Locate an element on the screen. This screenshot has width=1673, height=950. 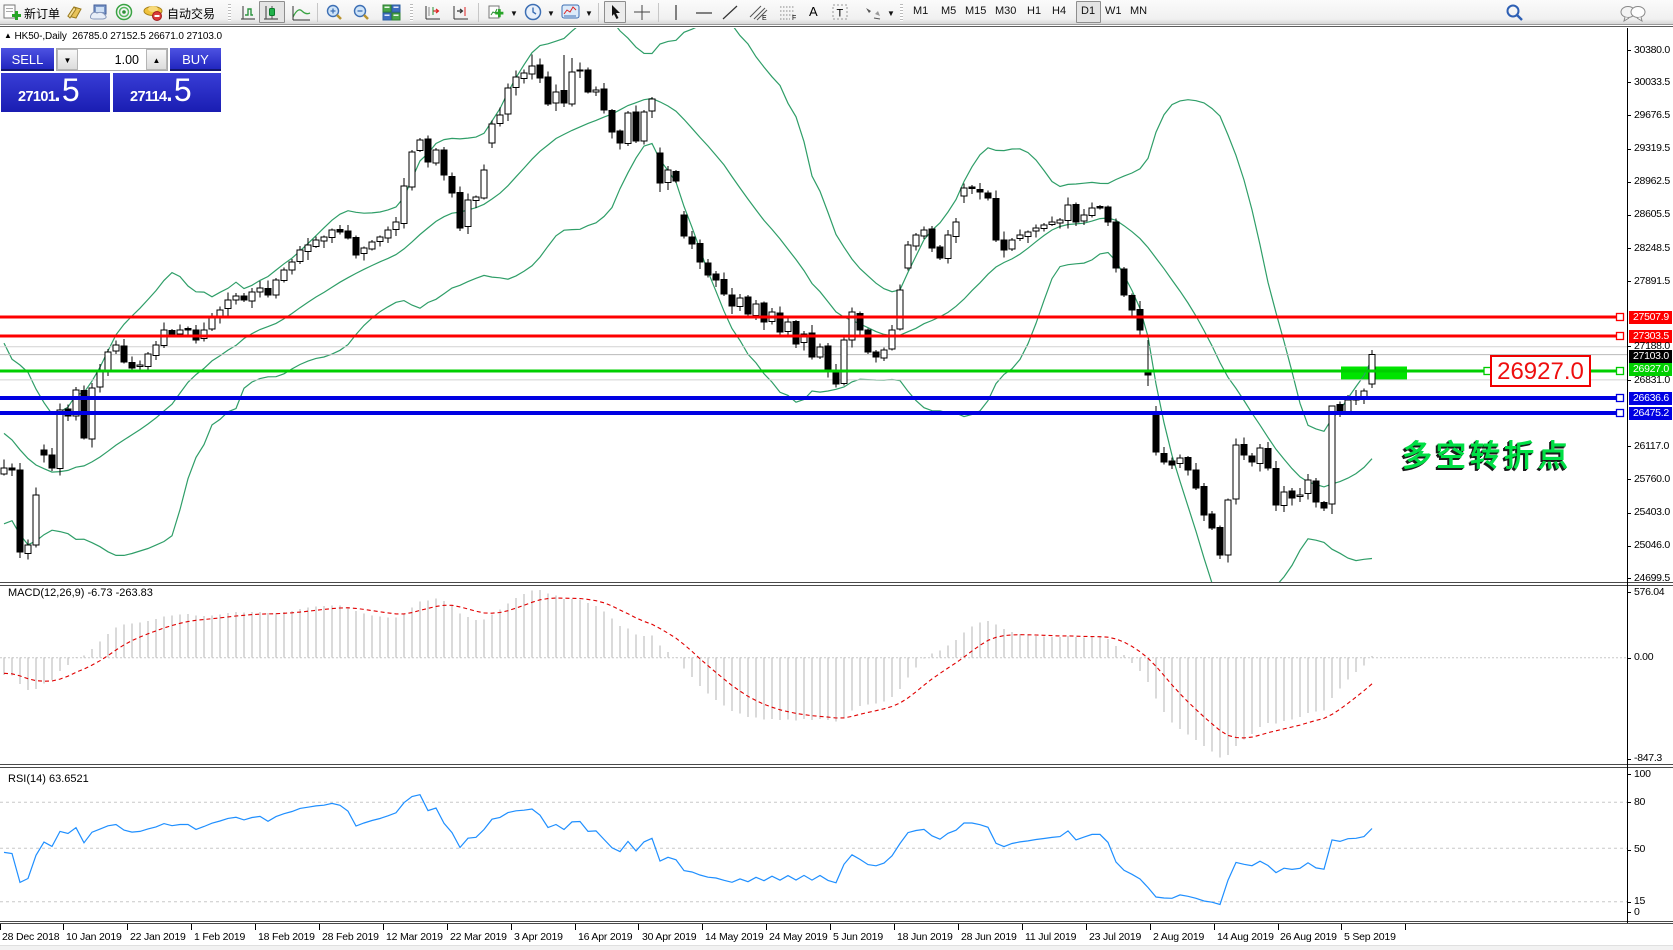
svg-text: E is located at coordinates (764, 18).